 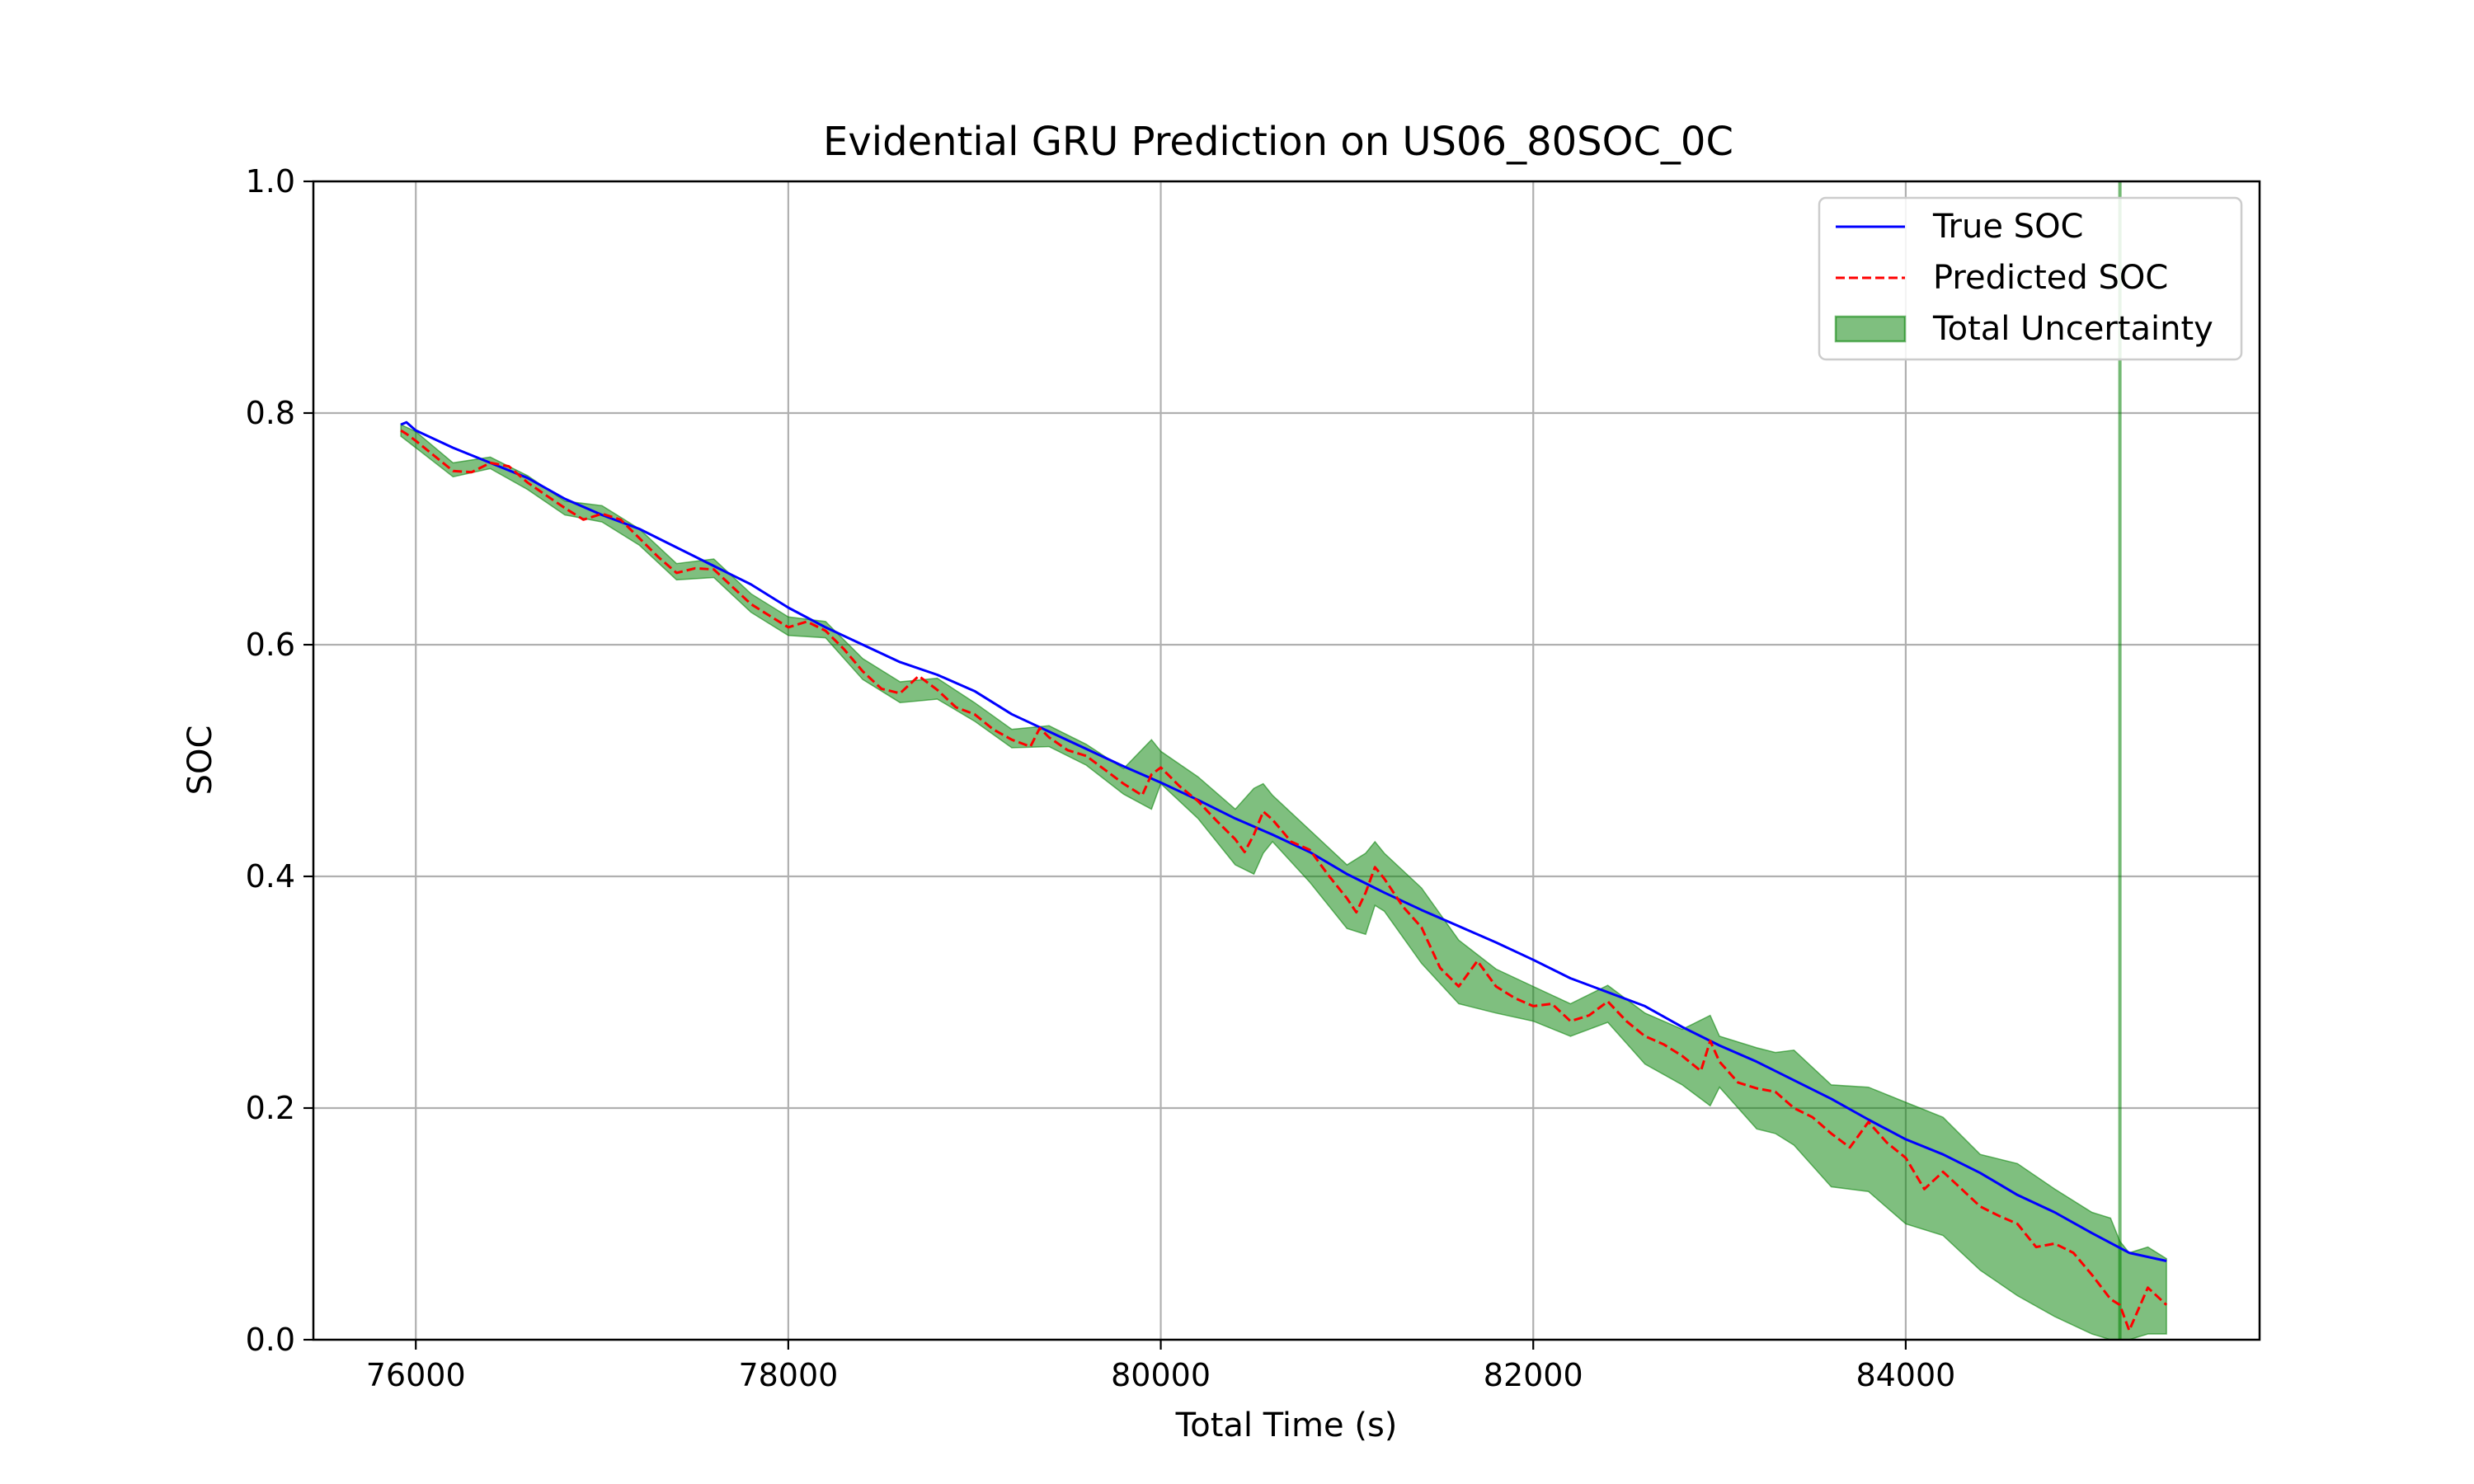 What do you see at coordinates (200, 761) in the screenshot?
I see `y-axis-label: SOC` at bounding box center [200, 761].